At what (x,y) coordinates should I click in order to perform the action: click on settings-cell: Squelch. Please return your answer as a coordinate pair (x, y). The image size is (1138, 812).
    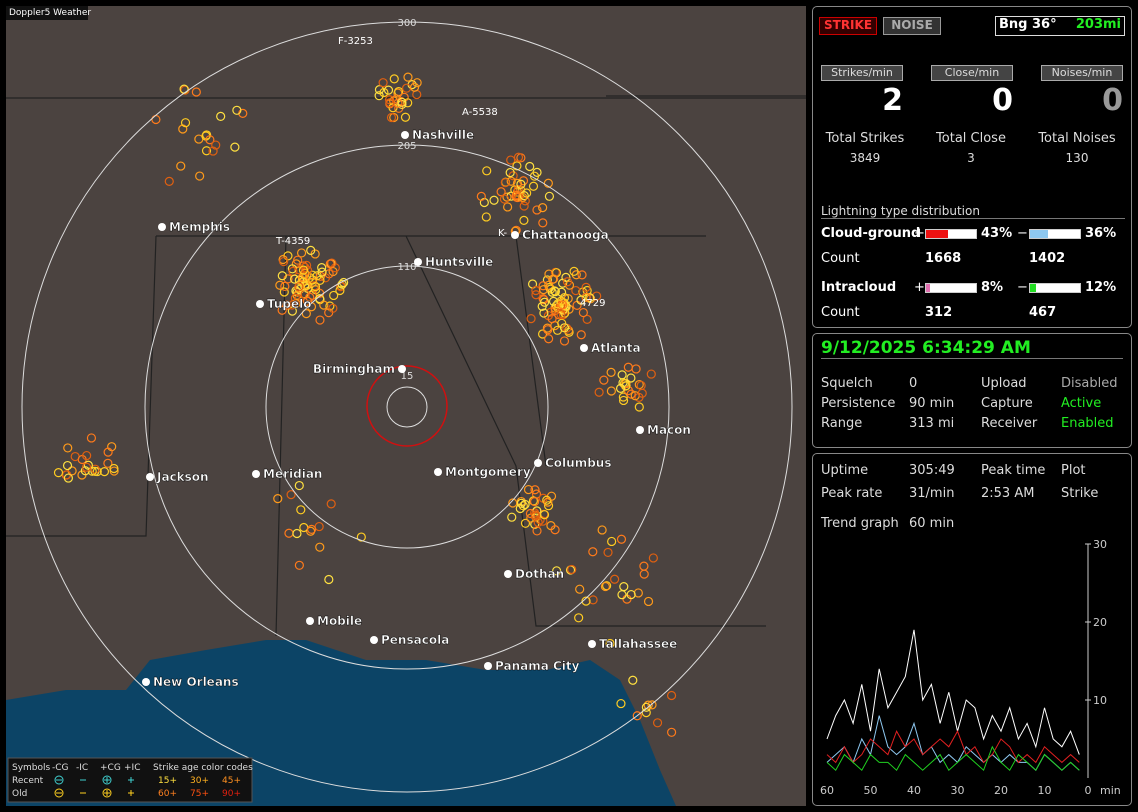
    Looking at the image, I should click on (847, 383).